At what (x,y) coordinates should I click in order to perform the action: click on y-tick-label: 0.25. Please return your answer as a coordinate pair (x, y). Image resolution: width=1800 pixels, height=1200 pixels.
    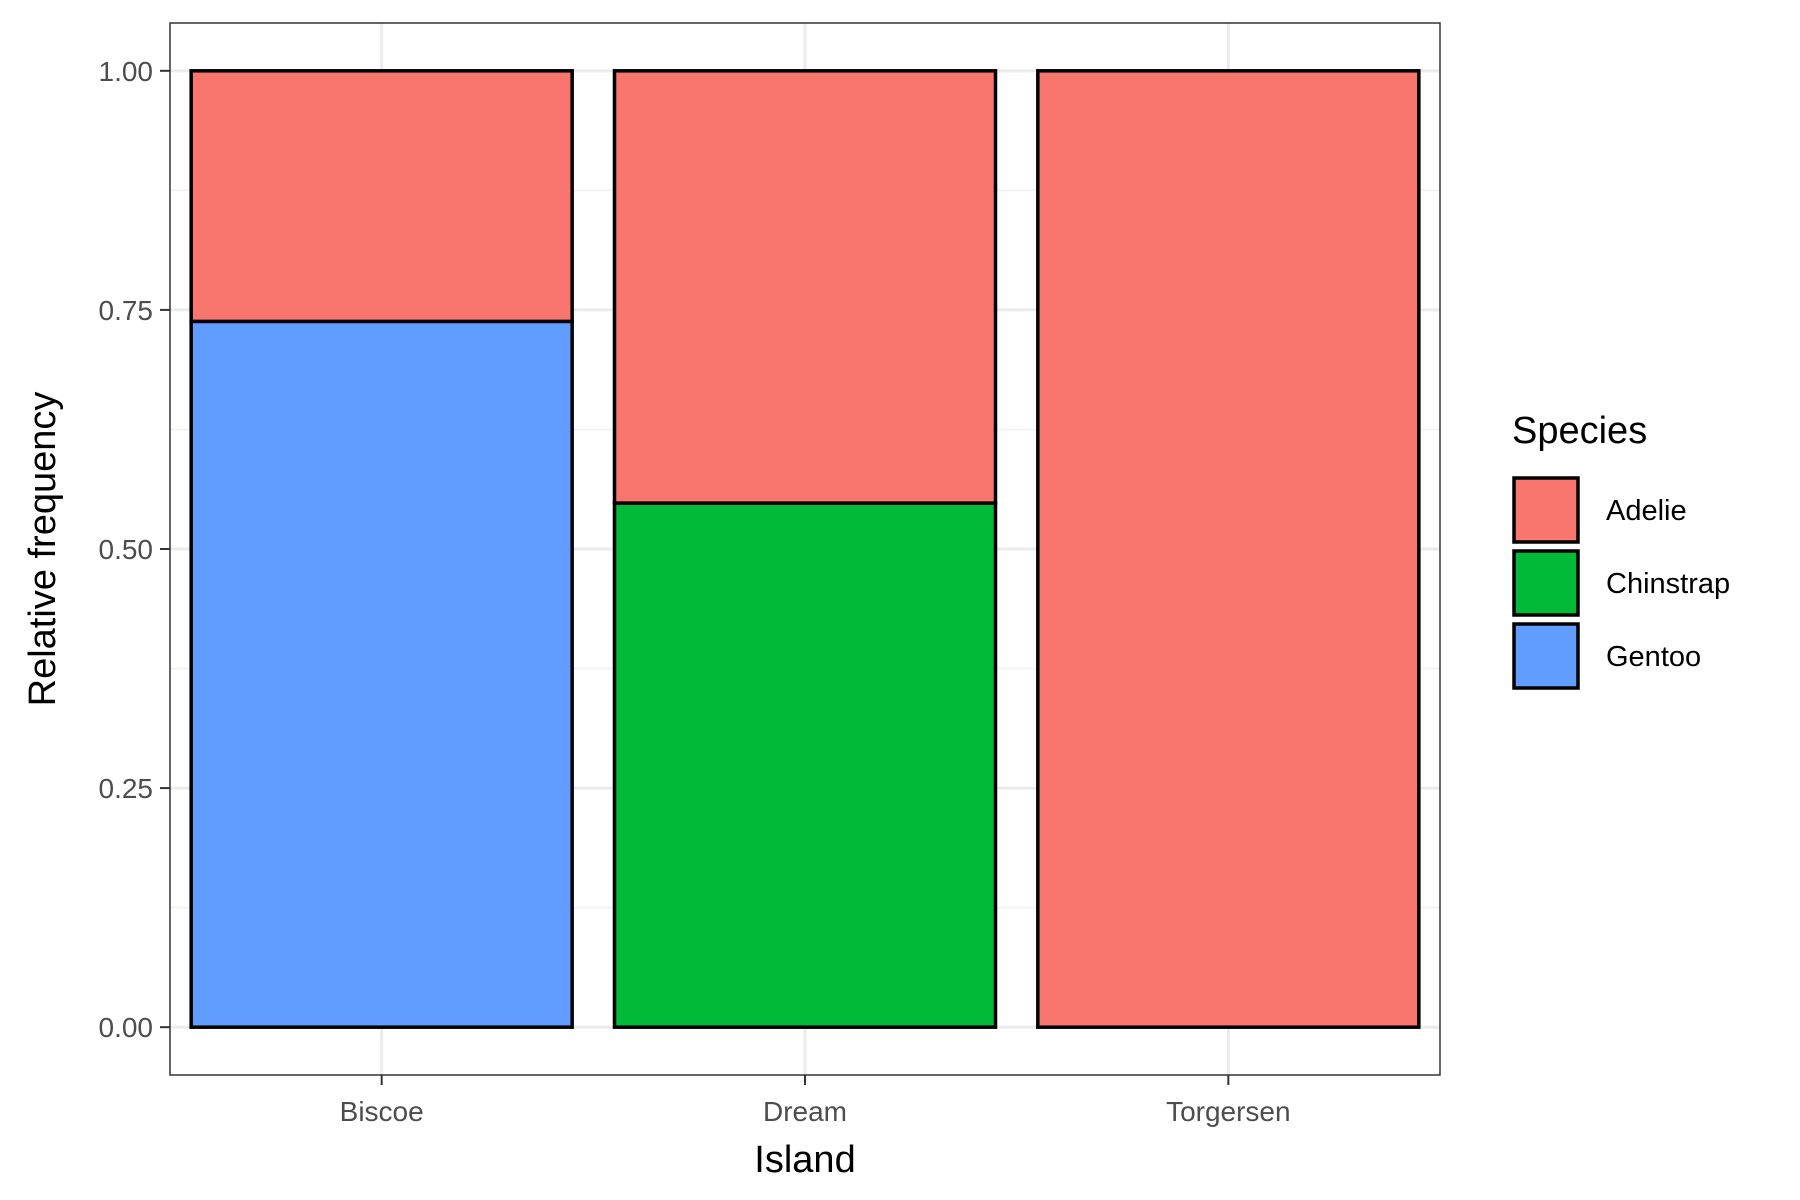
    Looking at the image, I should click on (126, 788).